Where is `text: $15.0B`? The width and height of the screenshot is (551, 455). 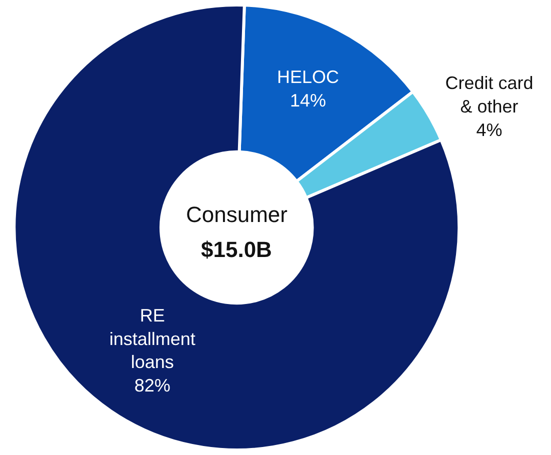 text: $15.0B is located at coordinates (236, 249).